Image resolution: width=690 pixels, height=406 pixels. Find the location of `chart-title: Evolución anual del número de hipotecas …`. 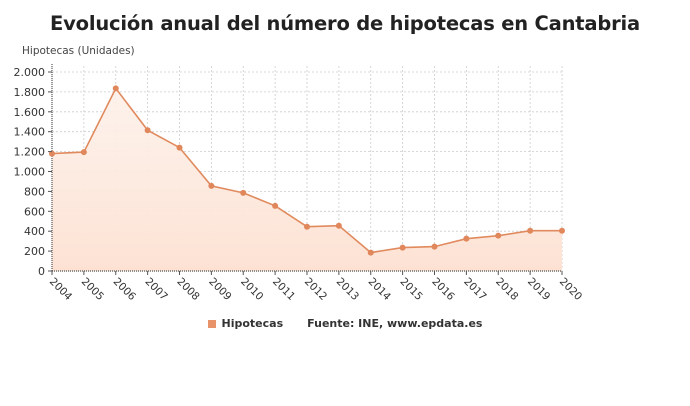

chart-title: Evolución anual del número de hipotecas … is located at coordinates (345, 23).